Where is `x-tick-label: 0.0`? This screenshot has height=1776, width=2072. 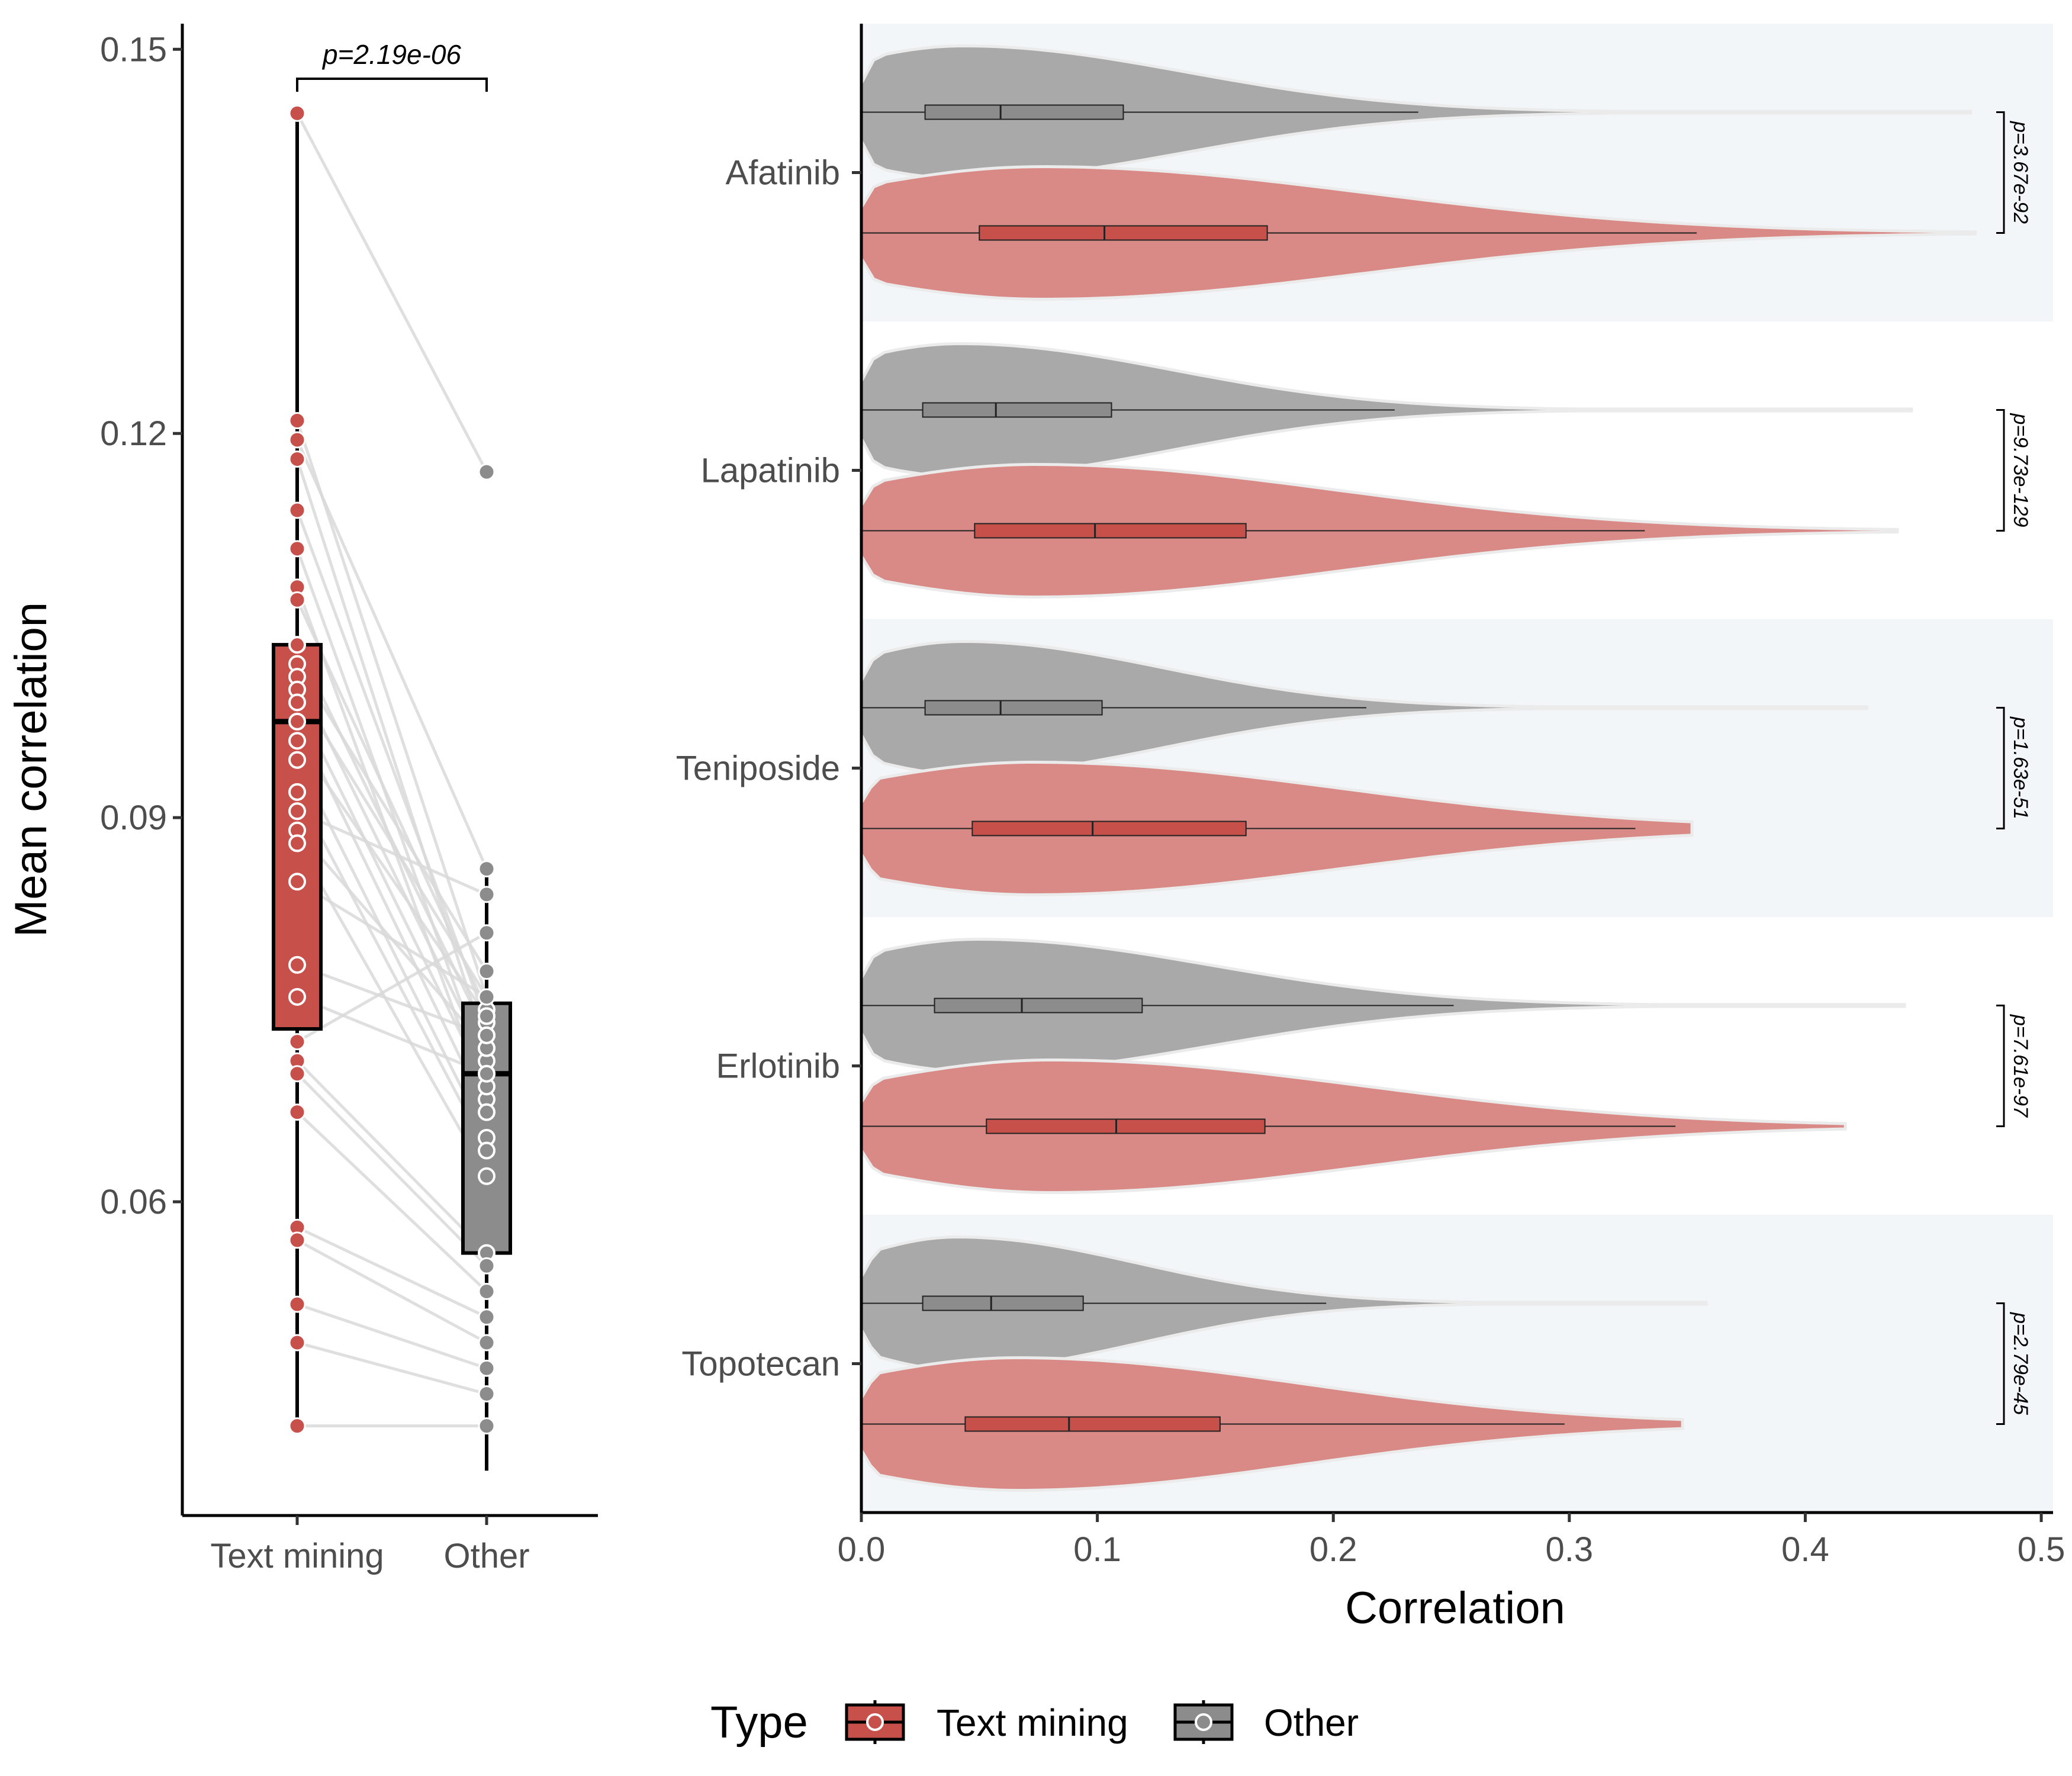
x-tick-label: 0.0 is located at coordinates (862, 1549).